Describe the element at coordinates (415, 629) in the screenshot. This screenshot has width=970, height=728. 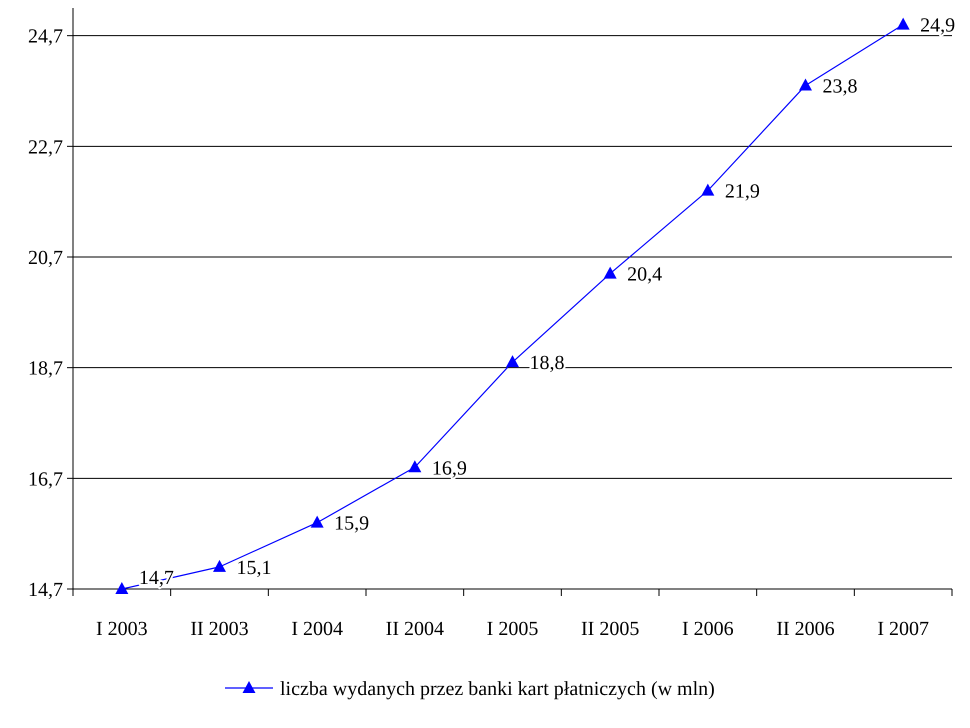
I see `x-tick-label: II 2004` at that location.